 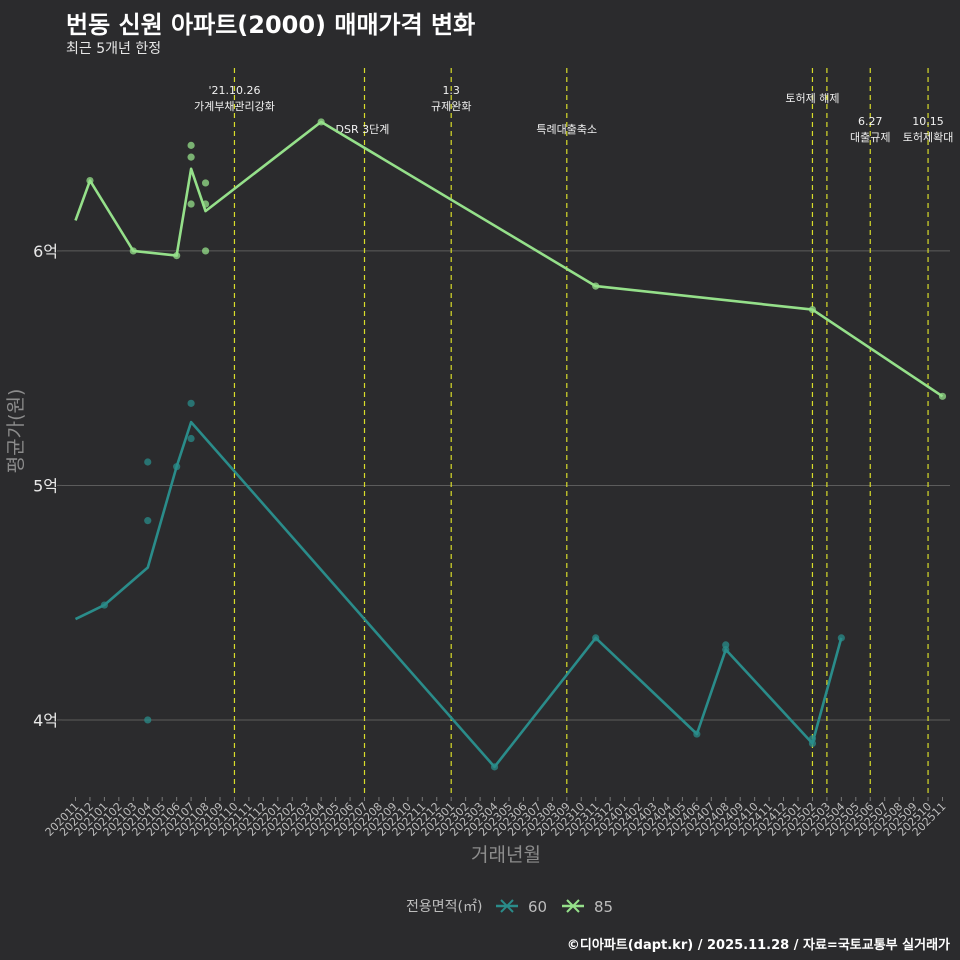 I want to click on y-axis-title: 평균가(원), so click(x=16, y=431).